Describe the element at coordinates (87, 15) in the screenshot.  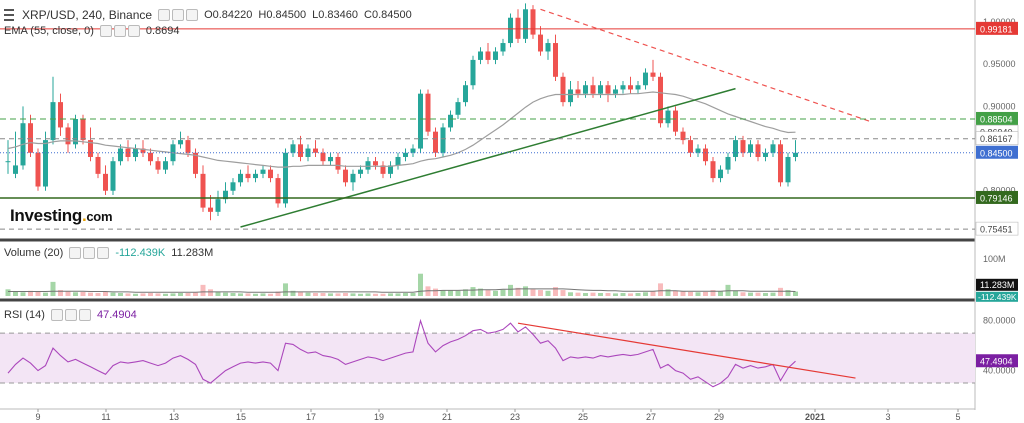
I see `symbol-title: XRP/USD, 240, Binance` at that location.